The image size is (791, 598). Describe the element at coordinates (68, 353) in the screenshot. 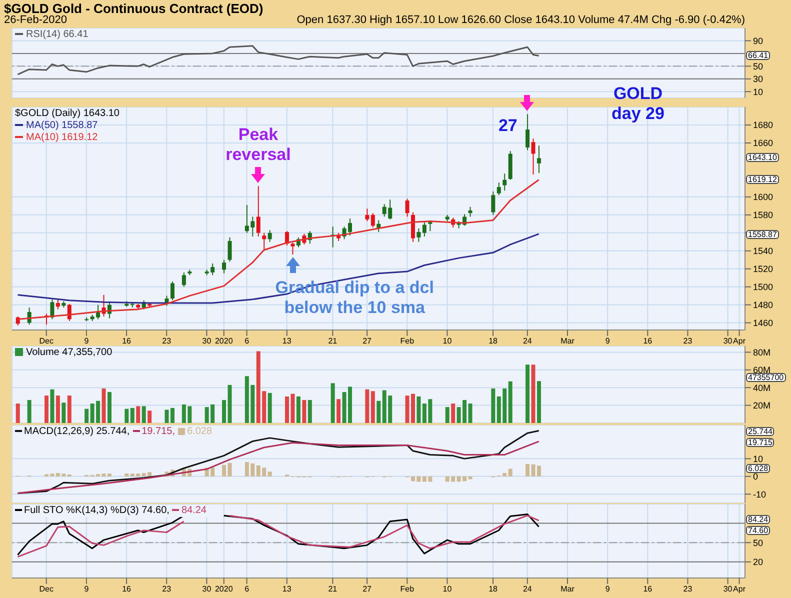

I see `legend-label: Volume 47,355,700` at that location.